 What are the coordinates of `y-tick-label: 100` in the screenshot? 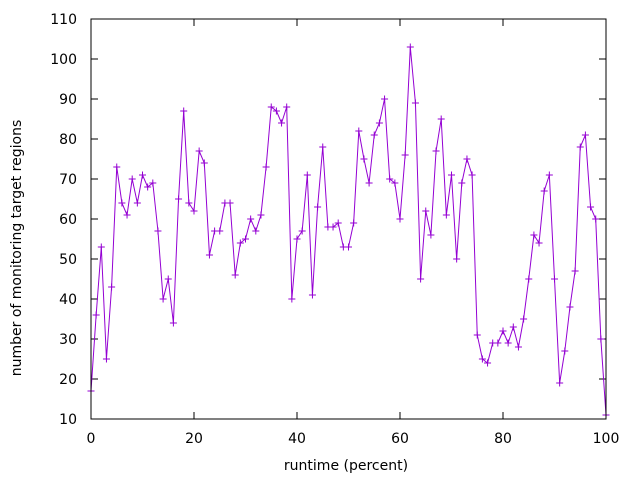 It's located at (63, 60).